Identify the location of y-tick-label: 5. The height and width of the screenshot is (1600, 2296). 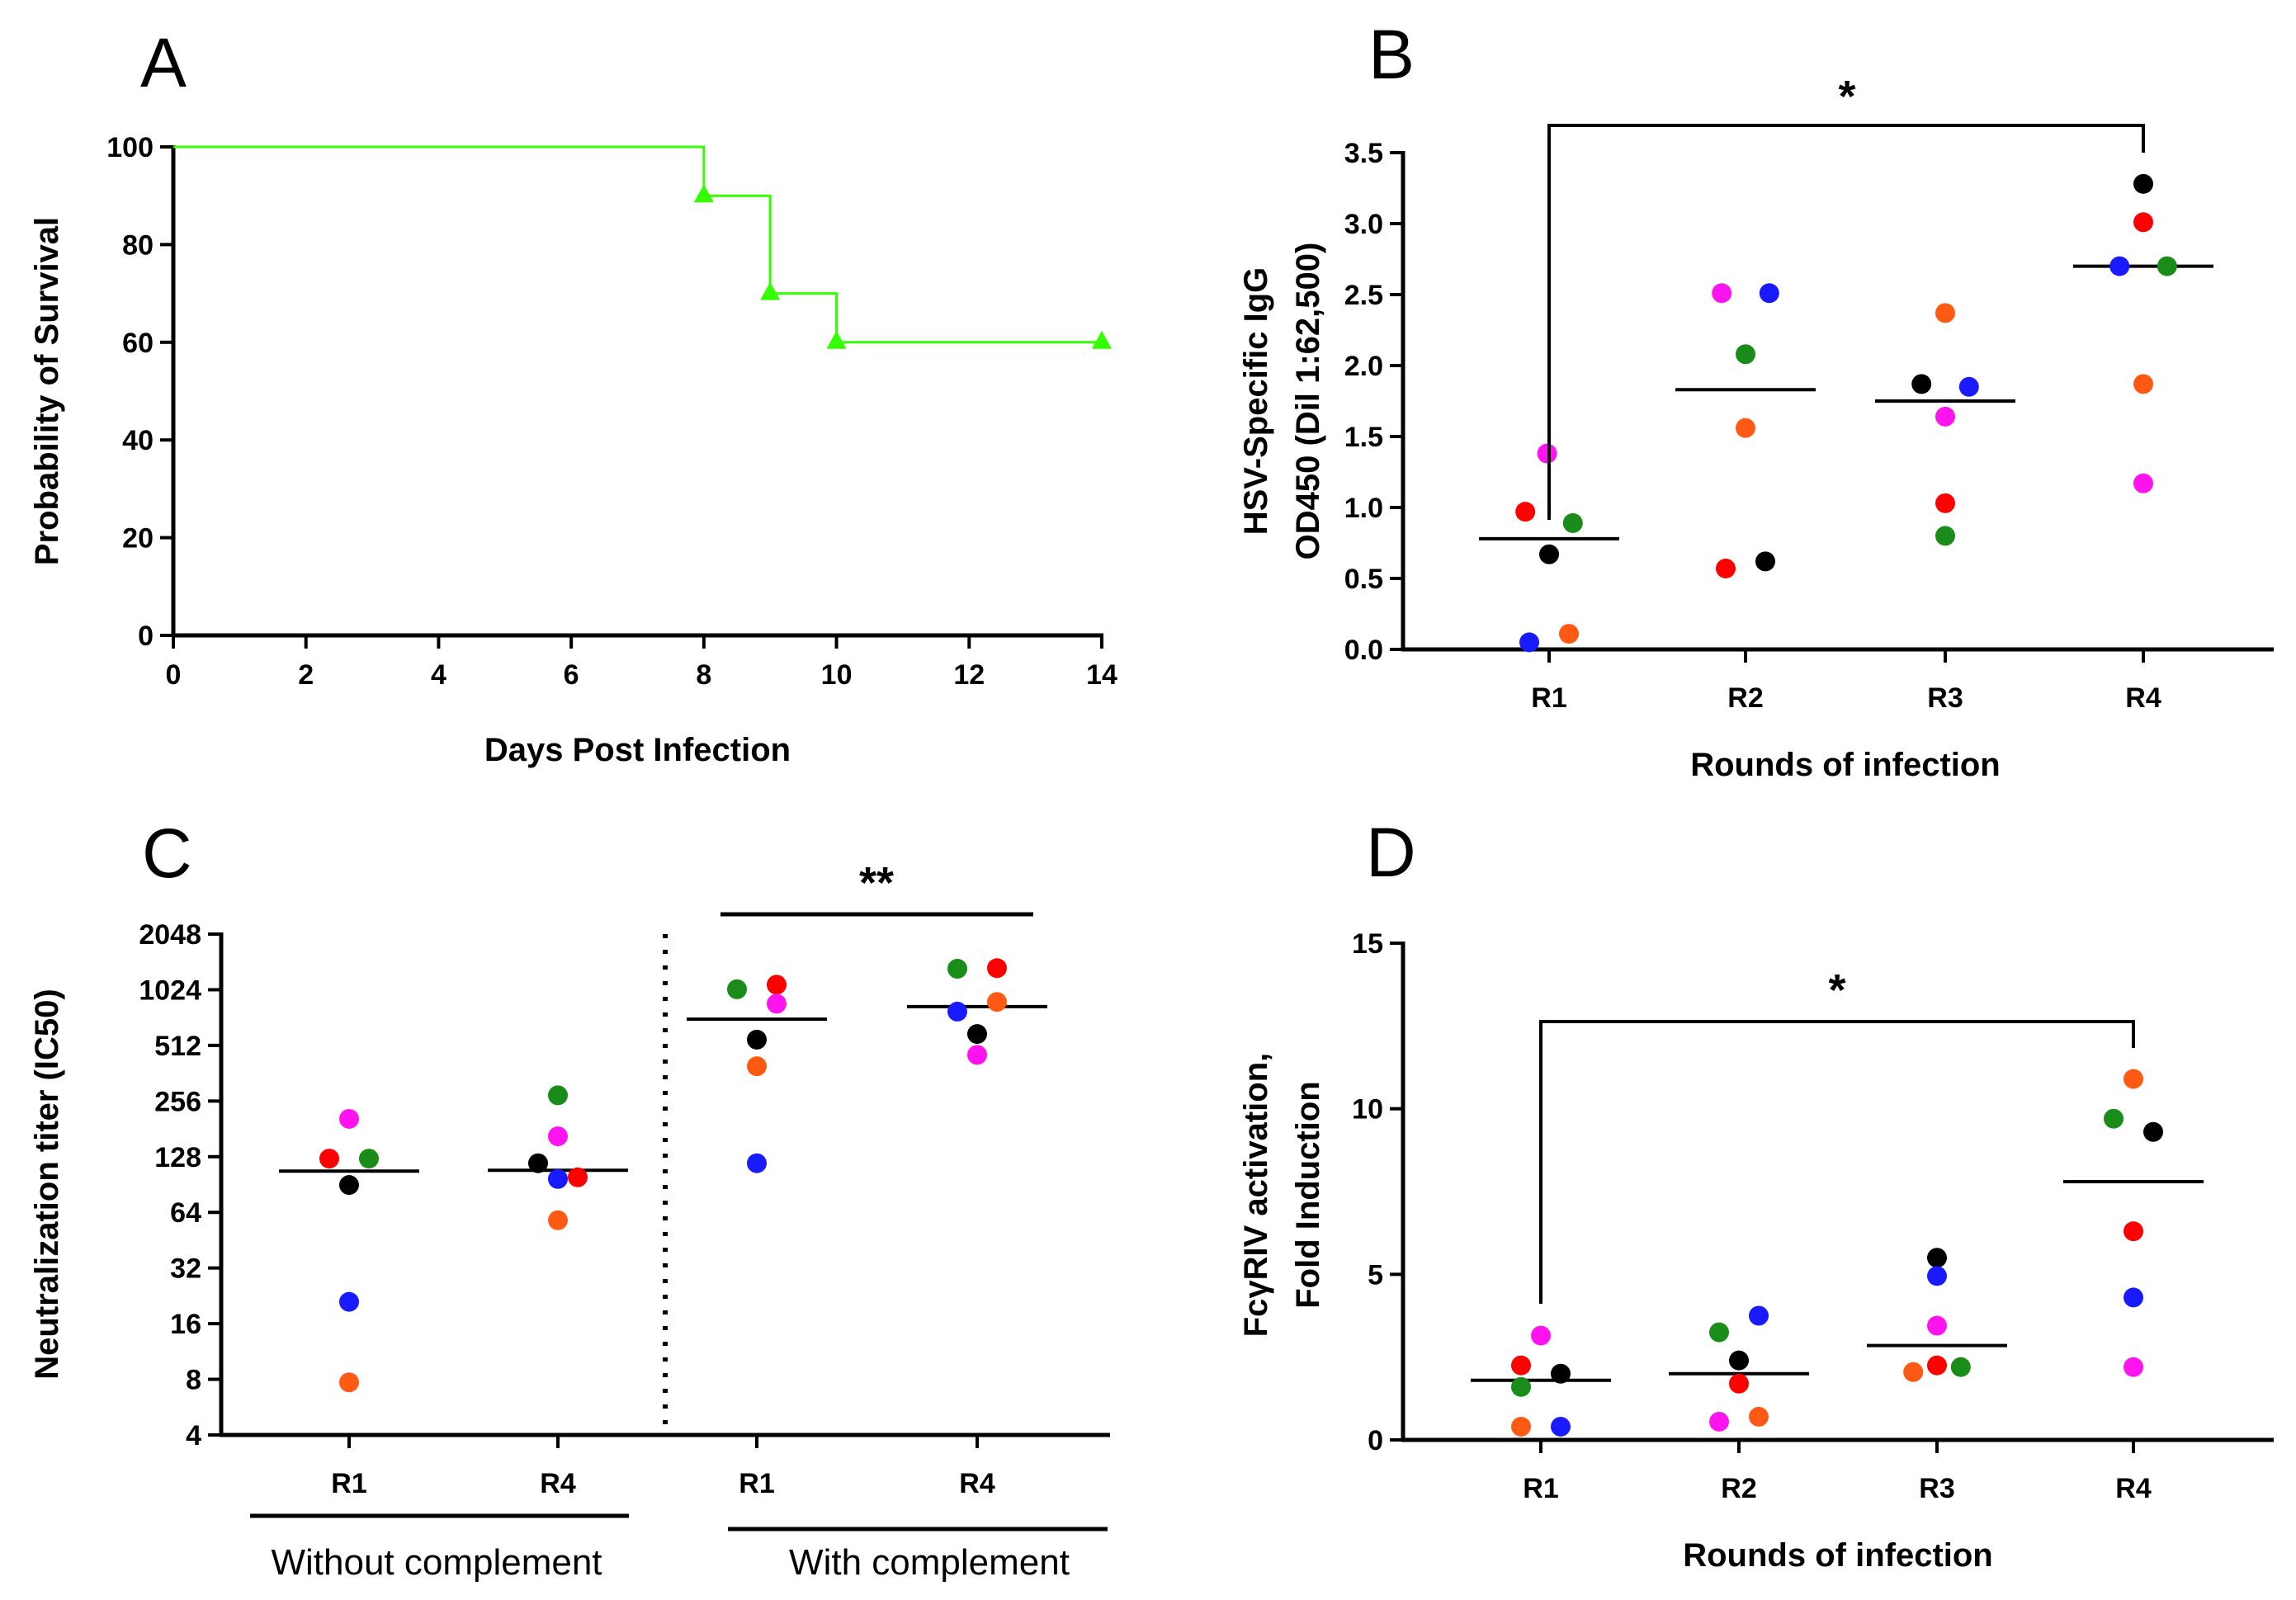
(1376, 1275).